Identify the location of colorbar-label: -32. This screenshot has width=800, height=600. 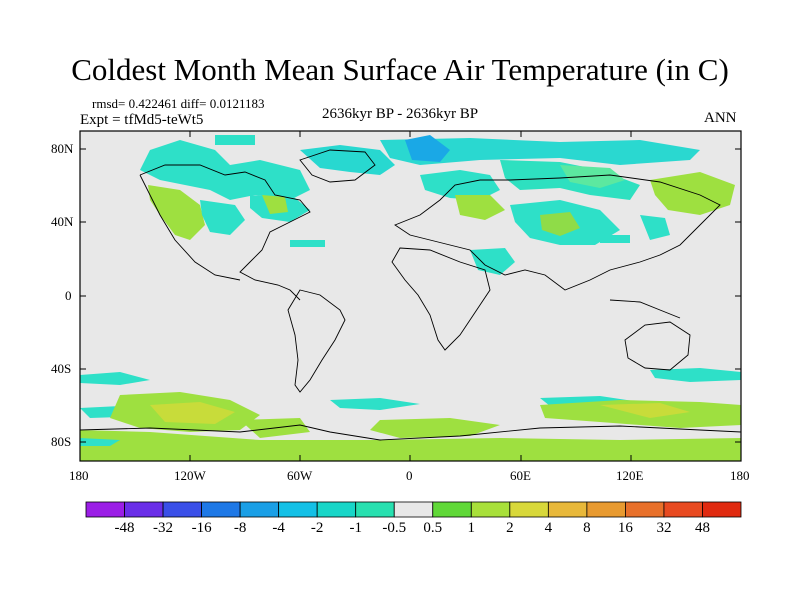
(163, 528).